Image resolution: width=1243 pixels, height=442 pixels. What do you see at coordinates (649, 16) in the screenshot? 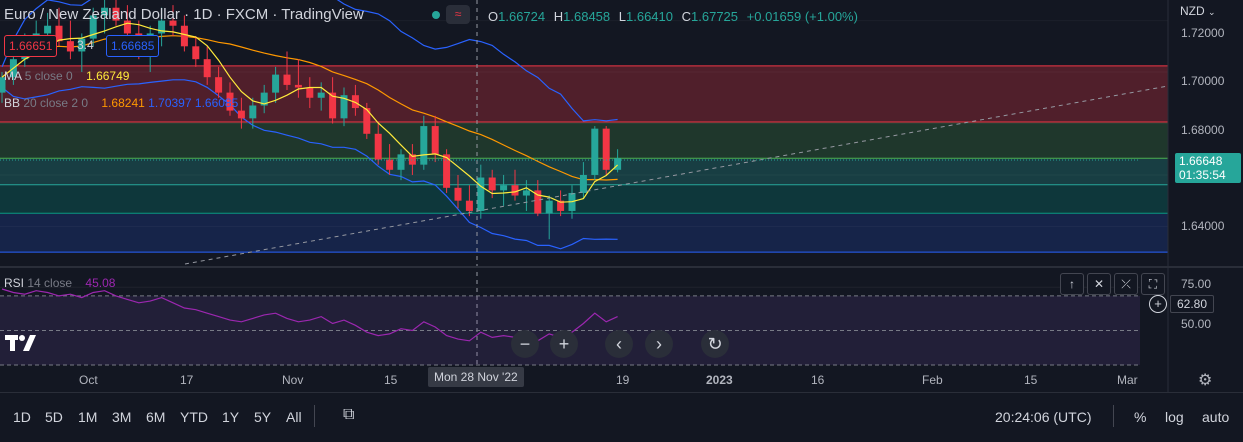
I see `low-value: 1.66410` at bounding box center [649, 16].